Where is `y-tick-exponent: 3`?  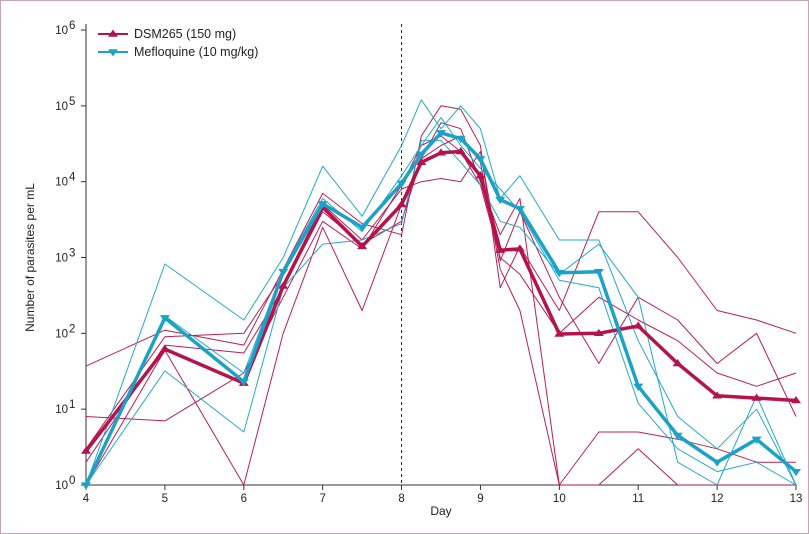 y-tick-exponent: 3 is located at coordinates (72, 254).